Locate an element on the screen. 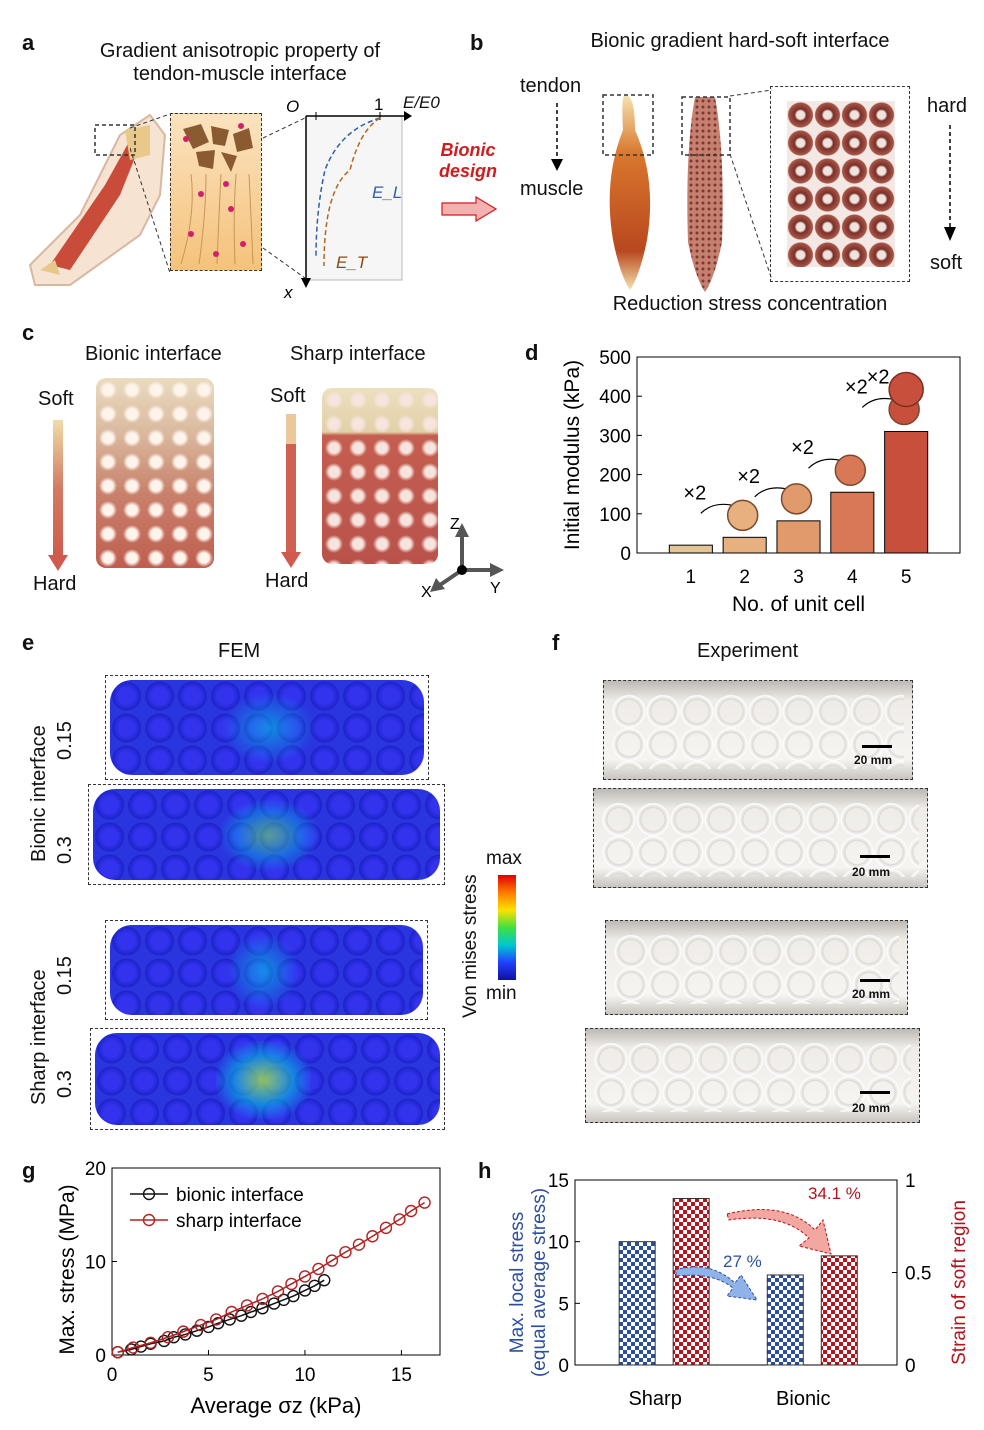 The height and width of the screenshot is (1430, 984). chart-d-xlabel: No. of unit cell is located at coordinates (798, 604).